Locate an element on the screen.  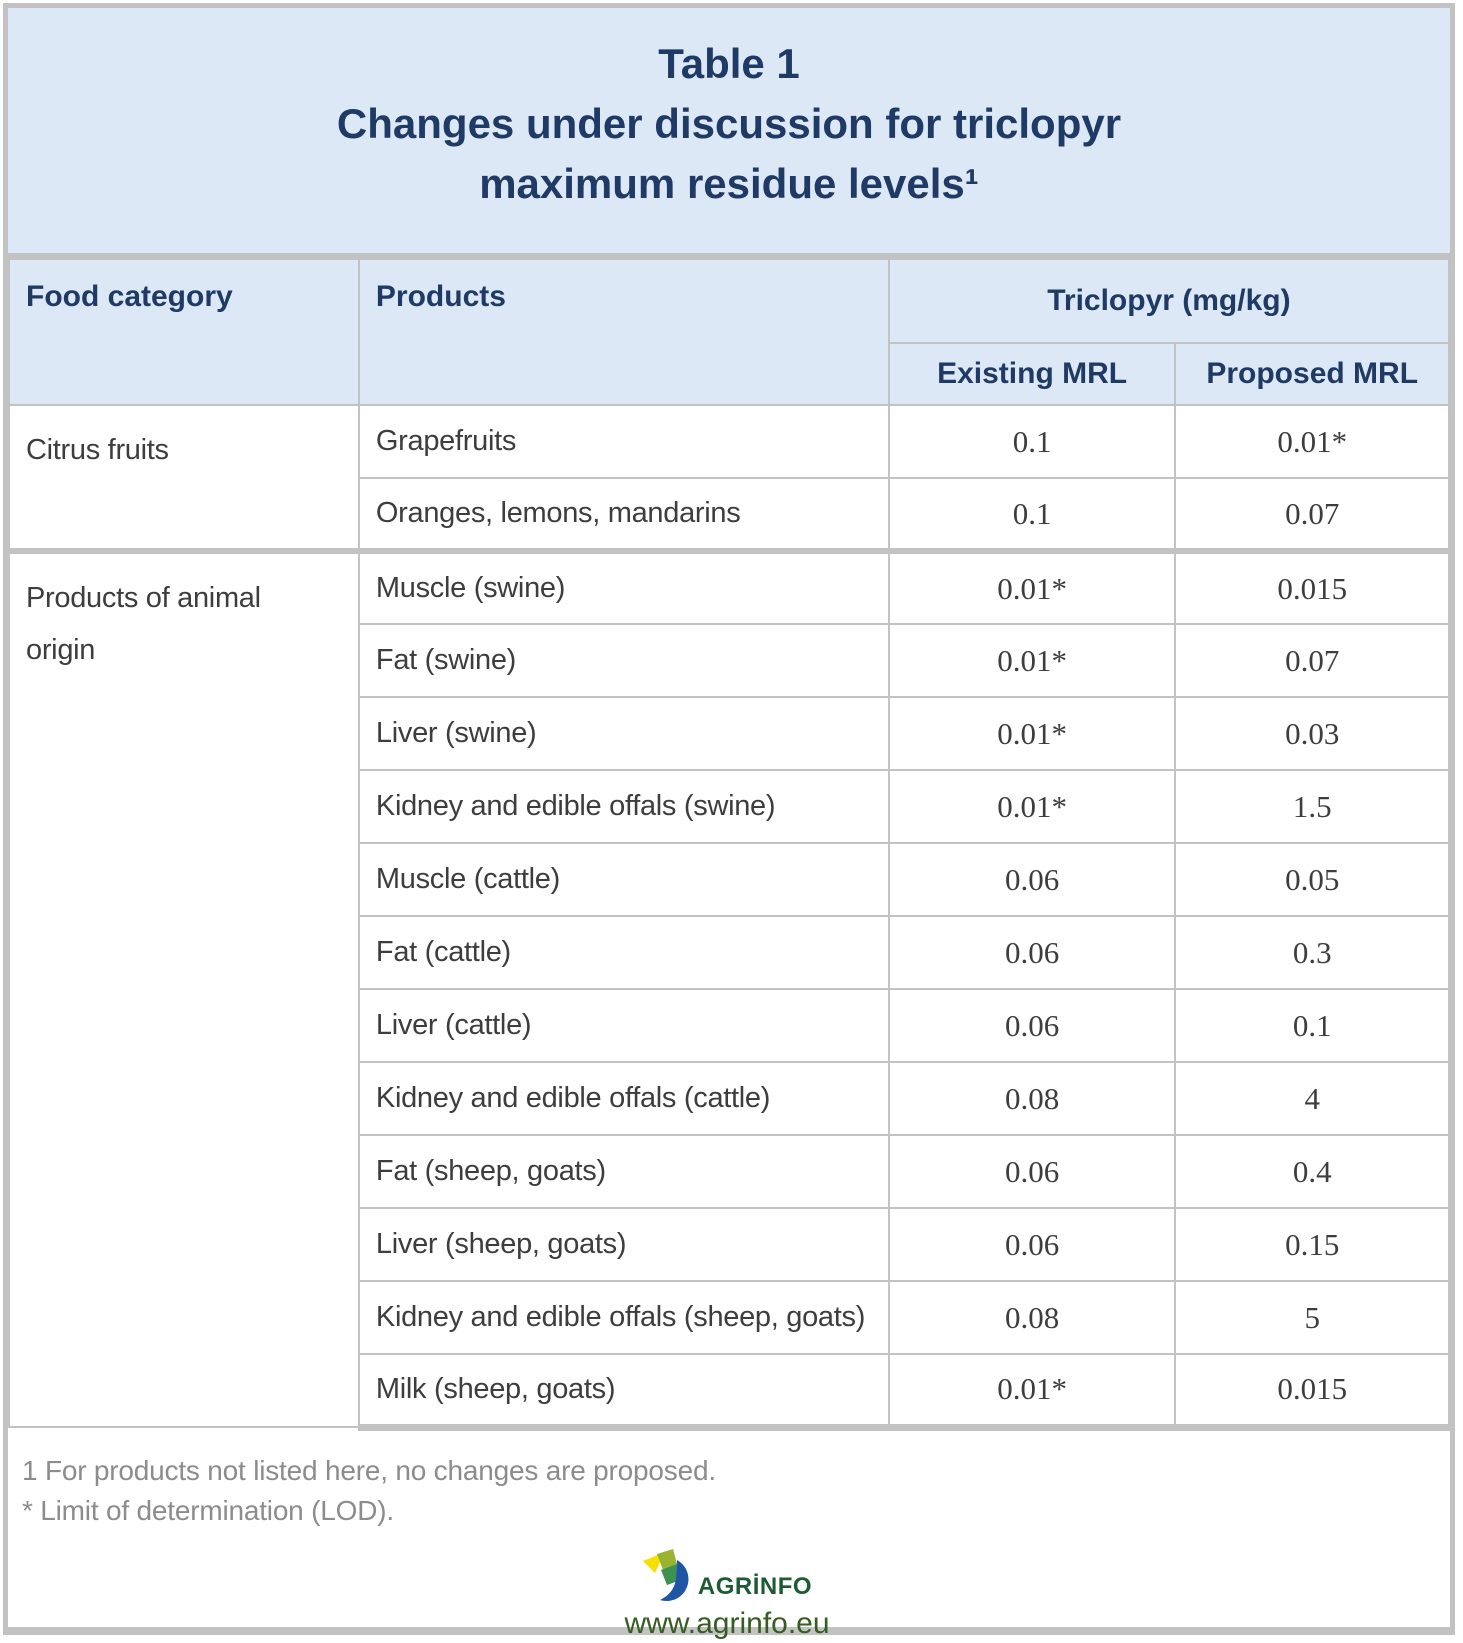
table-row: Muscle (cattle) 0.06 0.05 is located at coordinates (729, 879).